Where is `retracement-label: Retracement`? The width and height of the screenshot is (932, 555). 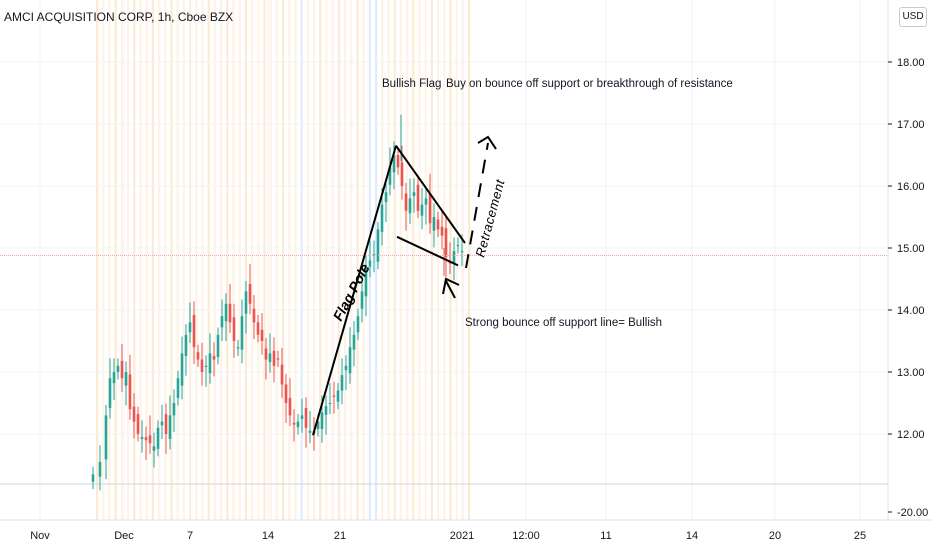 retracement-label: Retracement is located at coordinates (489, 218).